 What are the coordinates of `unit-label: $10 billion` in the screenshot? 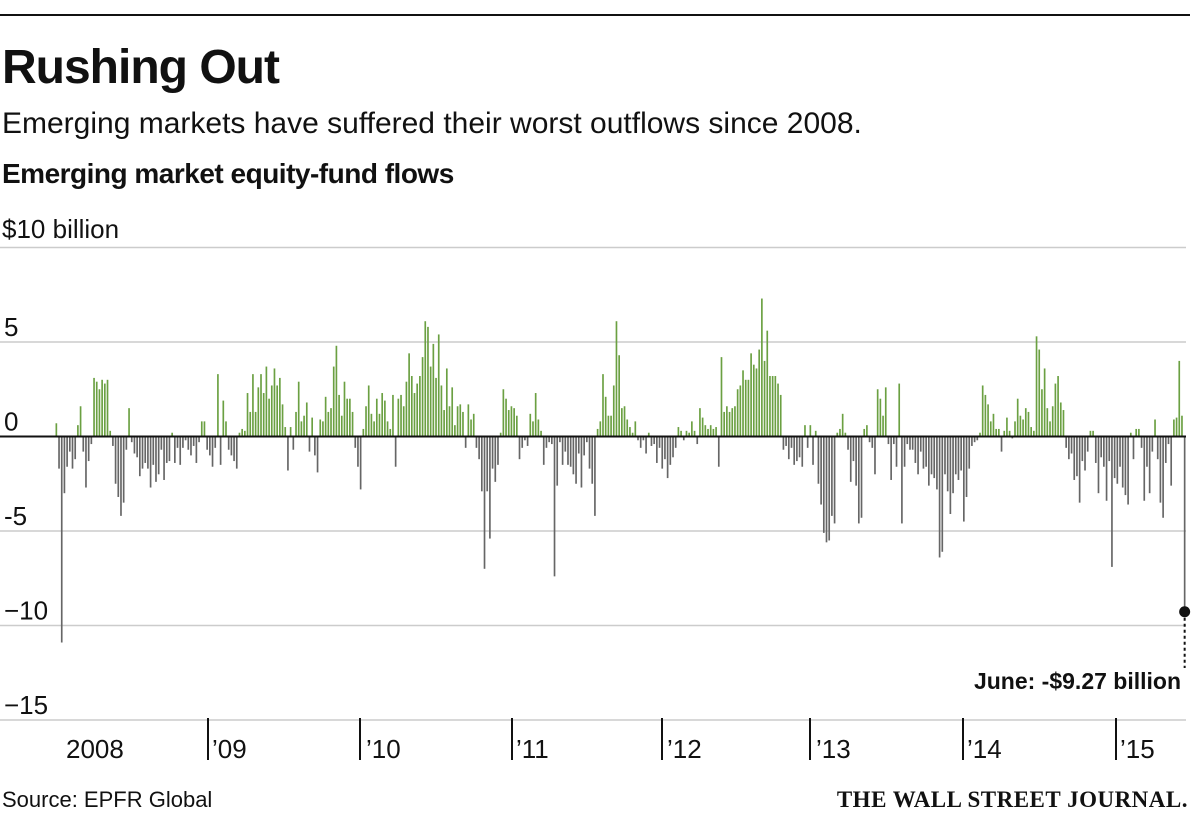 It's located at (61, 229).